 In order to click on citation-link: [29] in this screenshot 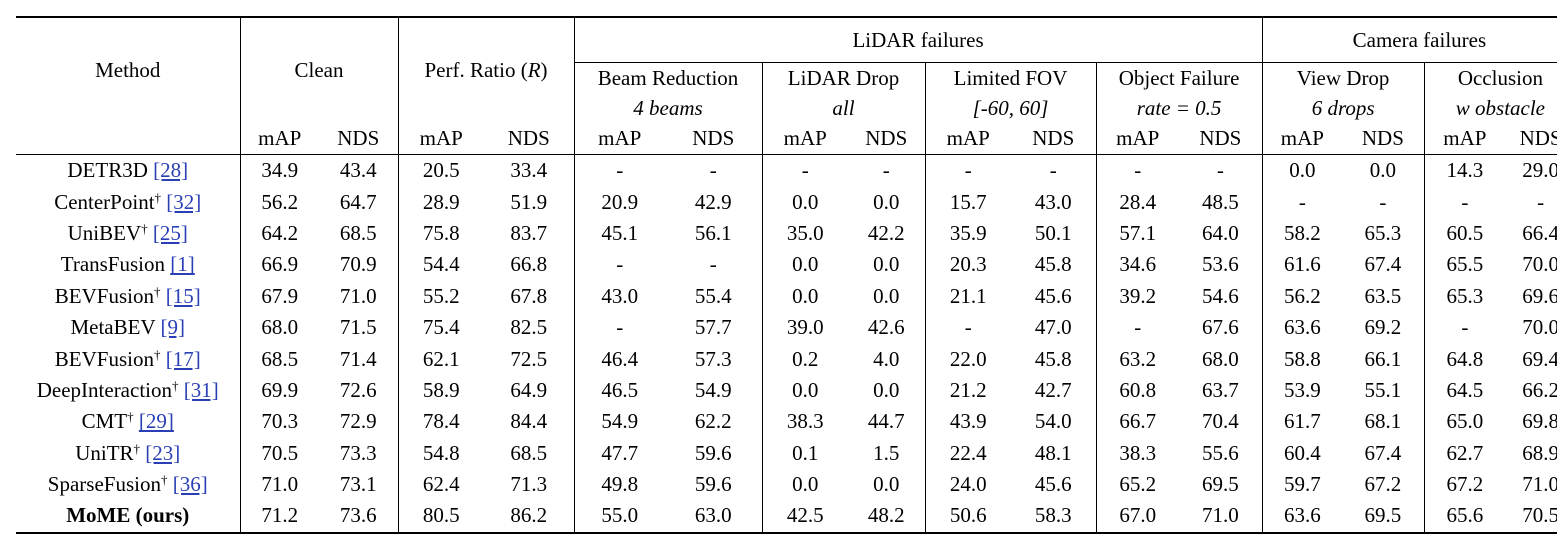, I will do `click(156, 421)`.